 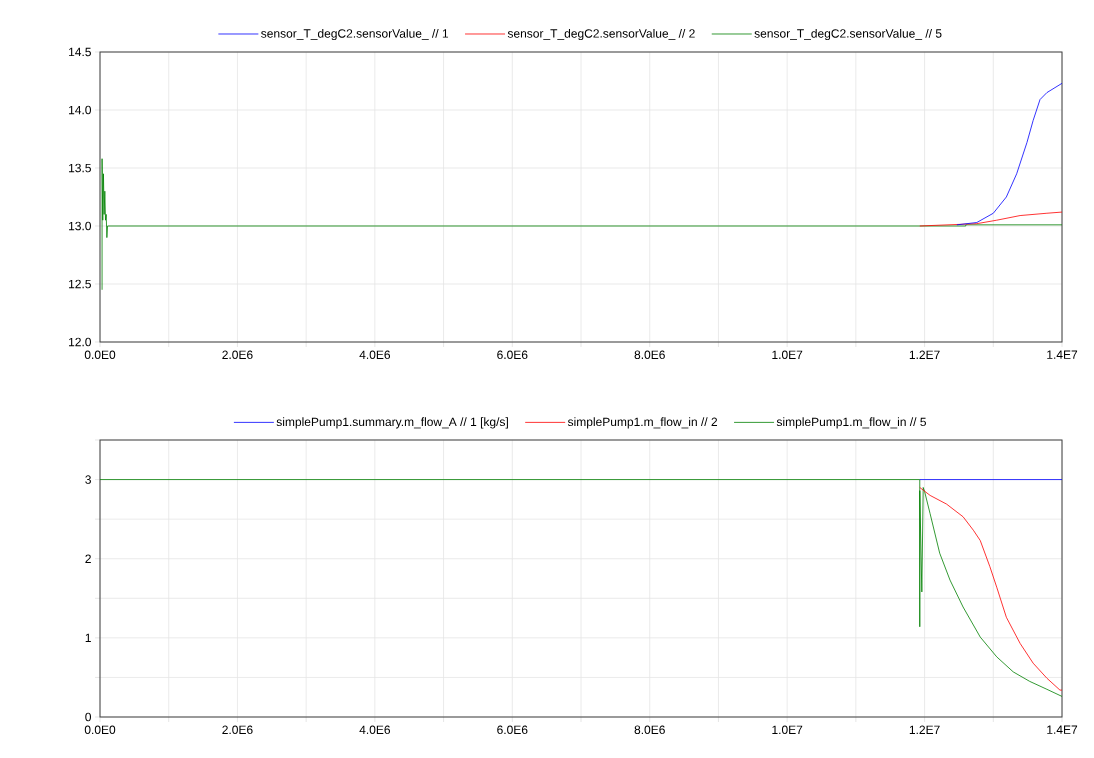 I want to click on y-tick-label: 14.0, so click(x=80, y=110).